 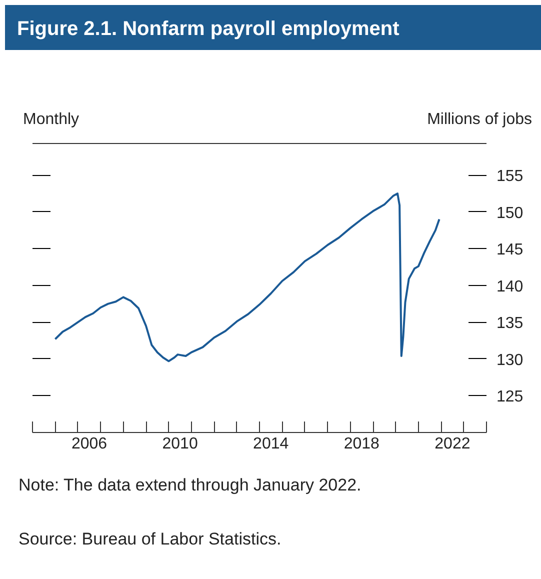 What do you see at coordinates (271, 444) in the screenshot?
I see `x-tick-label: 2014` at bounding box center [271, 444].